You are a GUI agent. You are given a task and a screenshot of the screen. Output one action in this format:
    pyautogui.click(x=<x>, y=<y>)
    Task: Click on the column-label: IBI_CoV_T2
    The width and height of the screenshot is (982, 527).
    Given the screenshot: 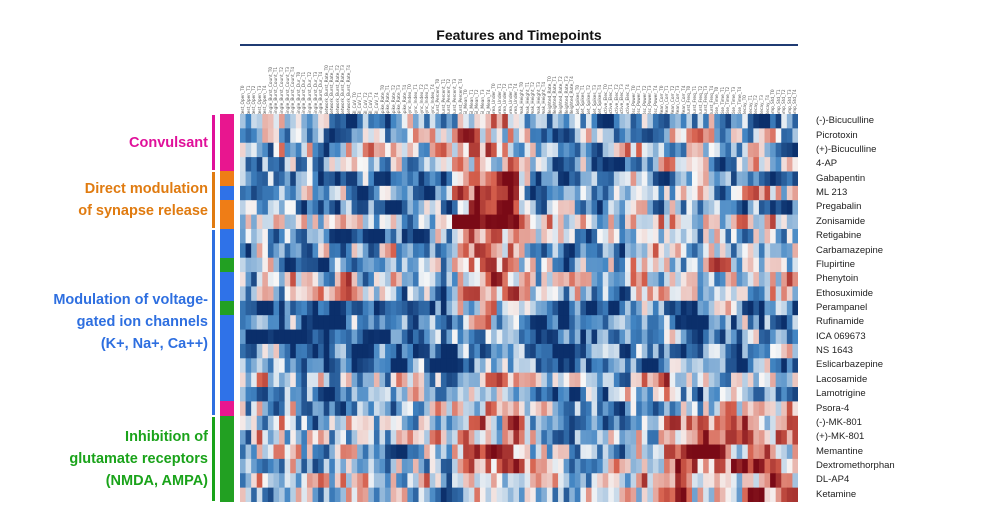 What is the action you would take?
    pyautogui.click(x=366, y=104)
    